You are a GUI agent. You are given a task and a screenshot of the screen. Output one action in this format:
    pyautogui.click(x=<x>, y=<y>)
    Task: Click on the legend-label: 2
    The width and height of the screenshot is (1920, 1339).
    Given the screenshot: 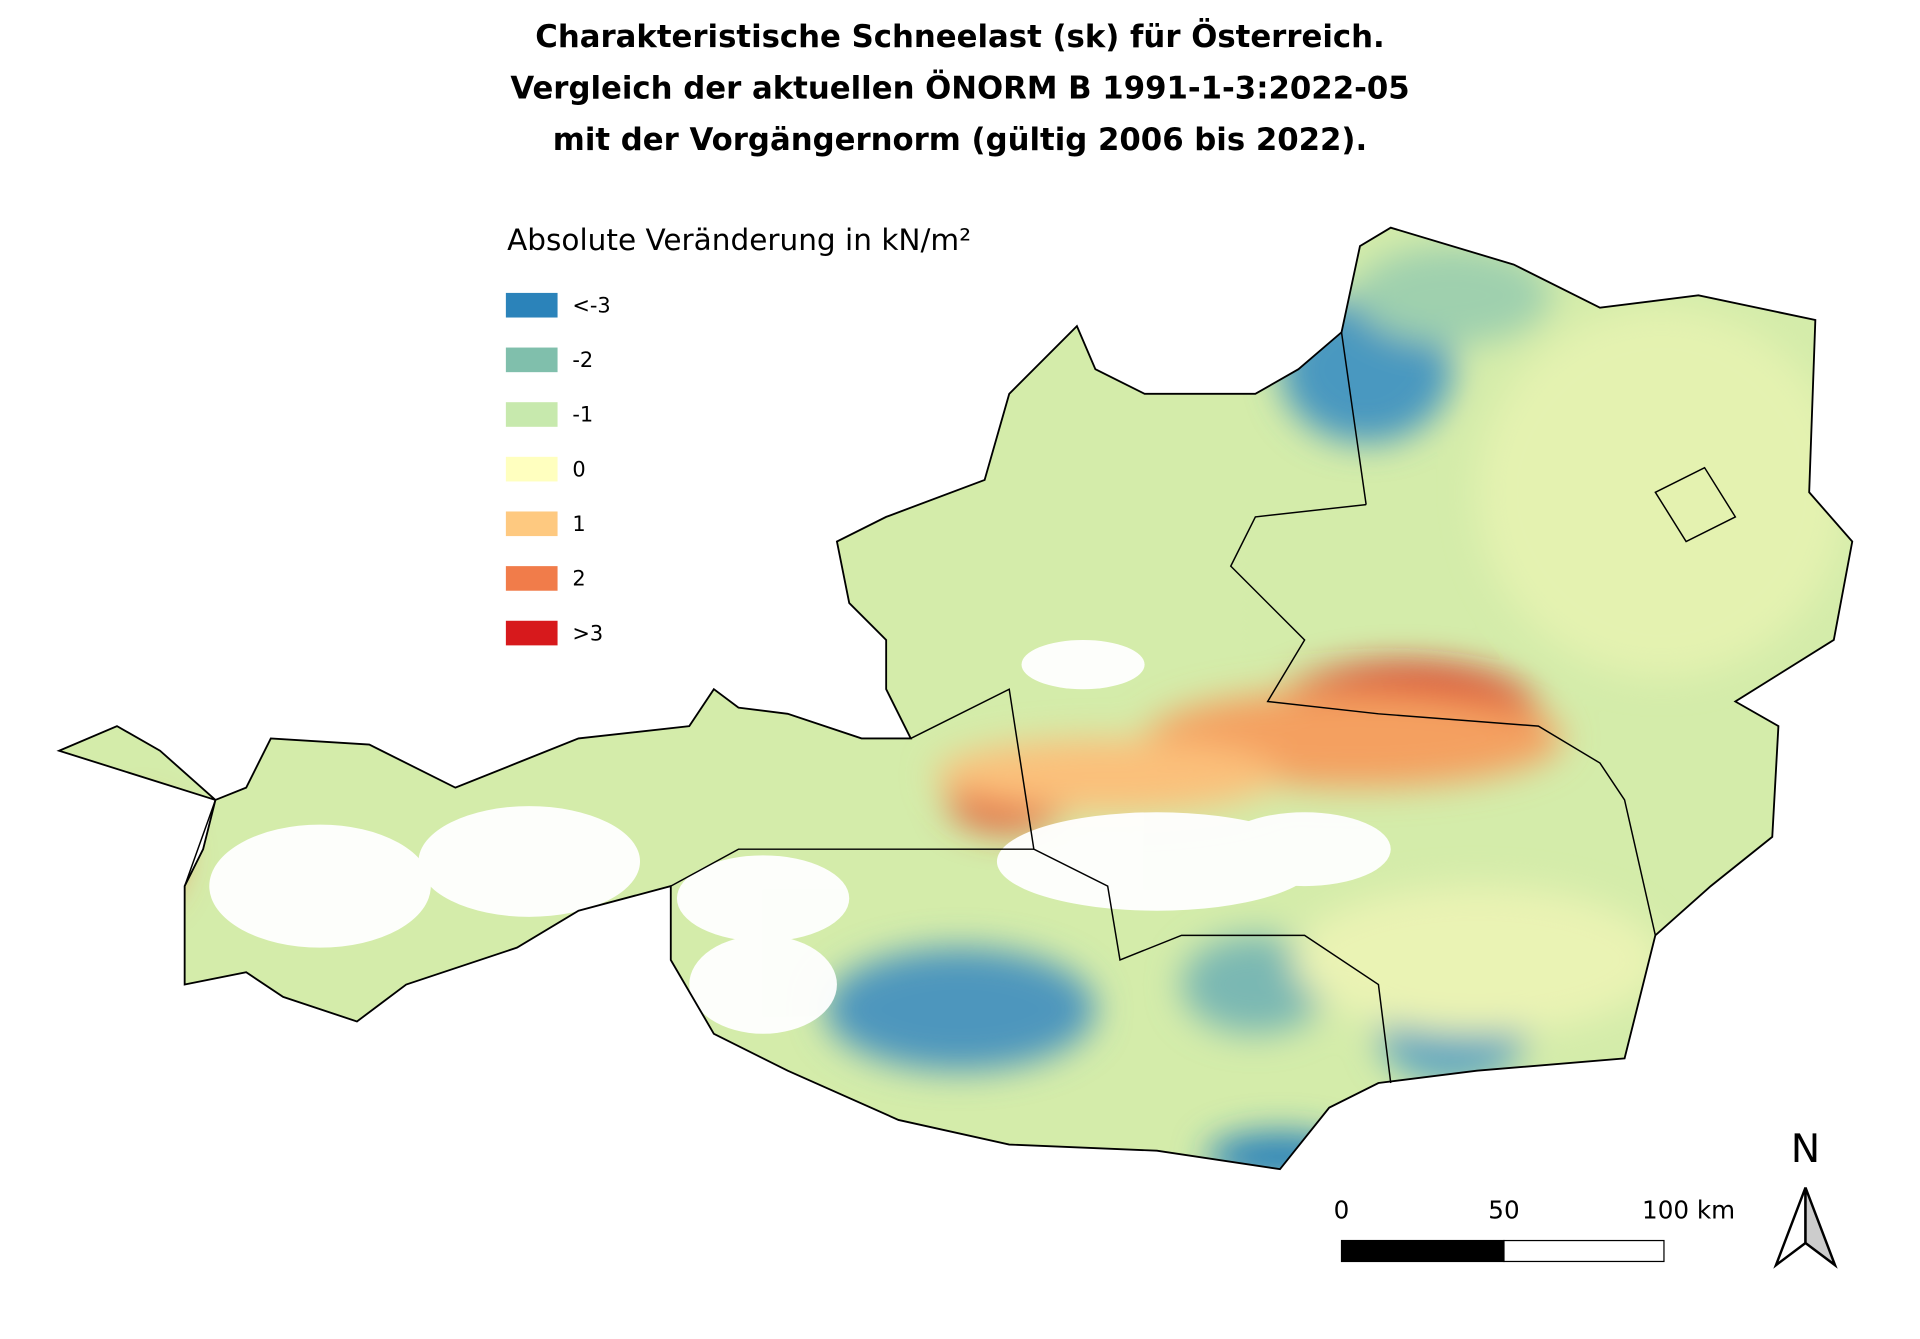 What is the action you would take?
    pyautogui.click(x=578, y=579)
    